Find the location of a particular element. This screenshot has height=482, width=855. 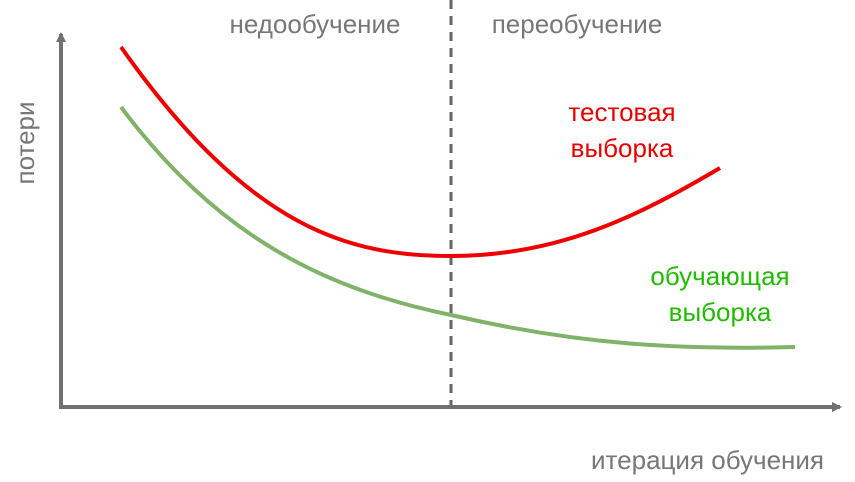

curve-label: обучающая is located at coordinates (719, 276).